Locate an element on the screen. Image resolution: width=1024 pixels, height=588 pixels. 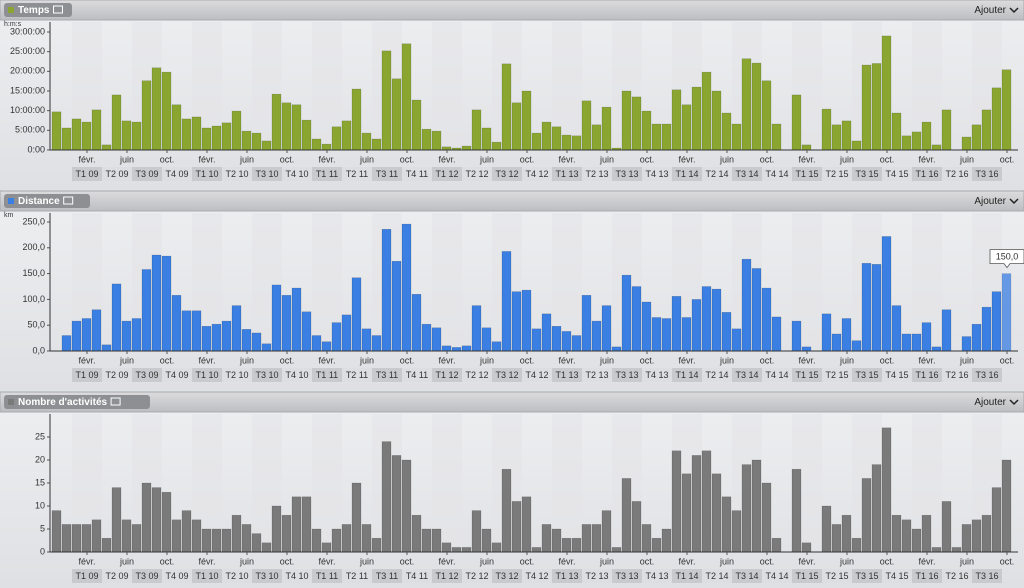
y-tick-label: 15:00:00 is located at coordinates (27, 90).